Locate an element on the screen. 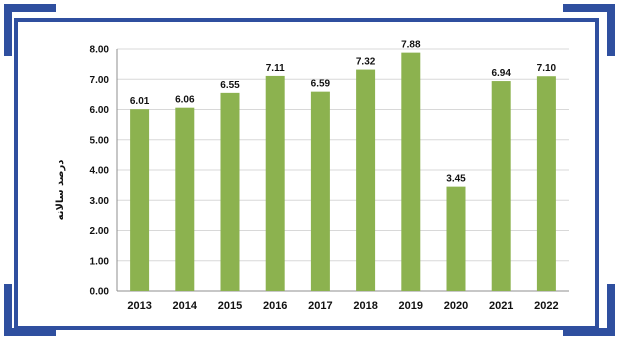 Image resolution: width=619 pixels, height=340 pixels. y-tick-label: 7.00 is located at coordinates (100, 80).